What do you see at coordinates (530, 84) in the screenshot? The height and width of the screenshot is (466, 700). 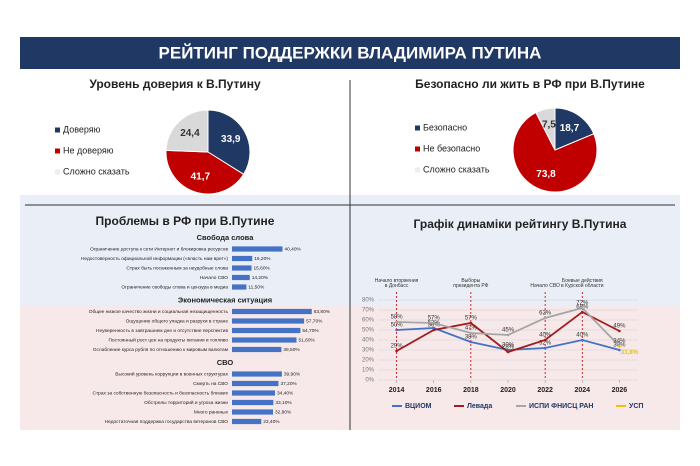 I see `chart-title: Безопасно ли жить в РФ при В.Путине` at bounding box center [530, 84].